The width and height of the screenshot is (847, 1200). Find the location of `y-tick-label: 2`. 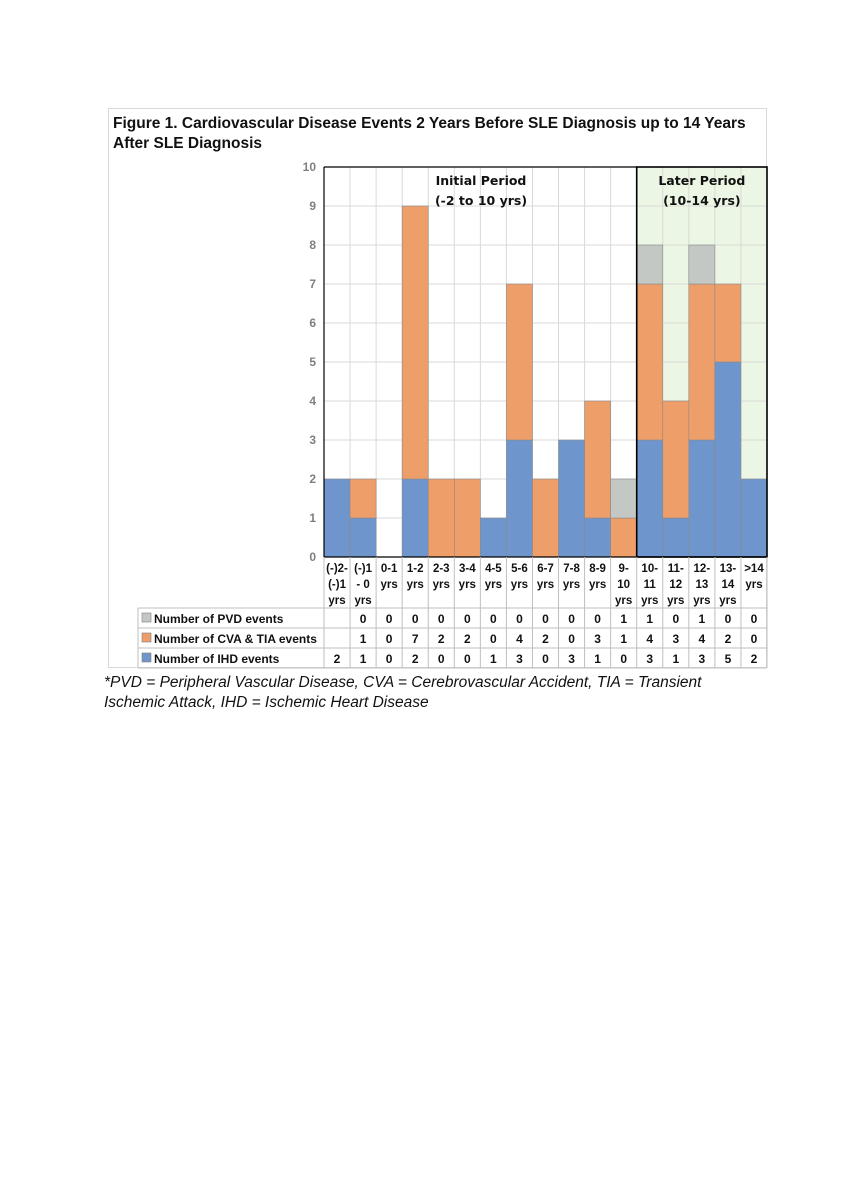

y-tick-label: 2 is located at coordinates (312, 479).